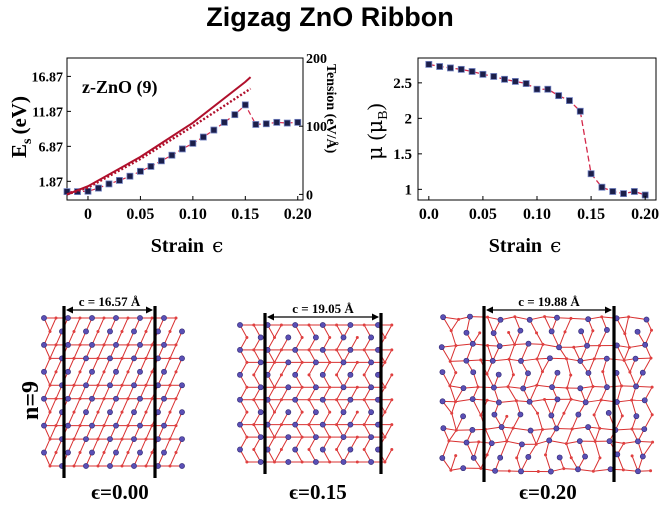 The image size is (661, 505). Describe the element at coordinates (51, 147) in the screenshot. I see `chart1-ytick-label: 6.87` at that location.